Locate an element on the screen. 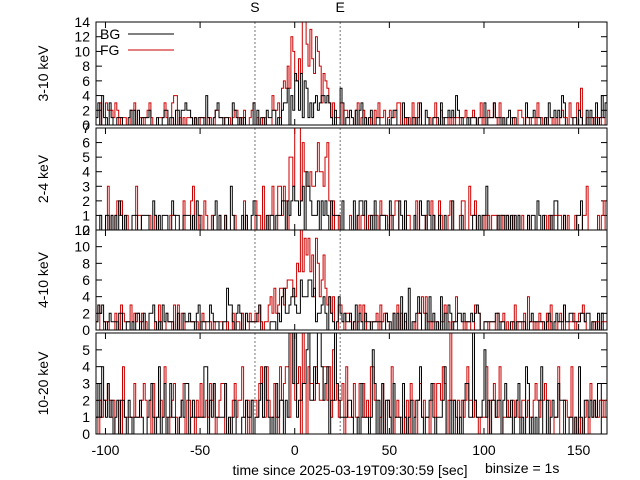  x-axis-label: time since 2025-03-19T09:30:59 [sec] is located at coordinates (349, 470).